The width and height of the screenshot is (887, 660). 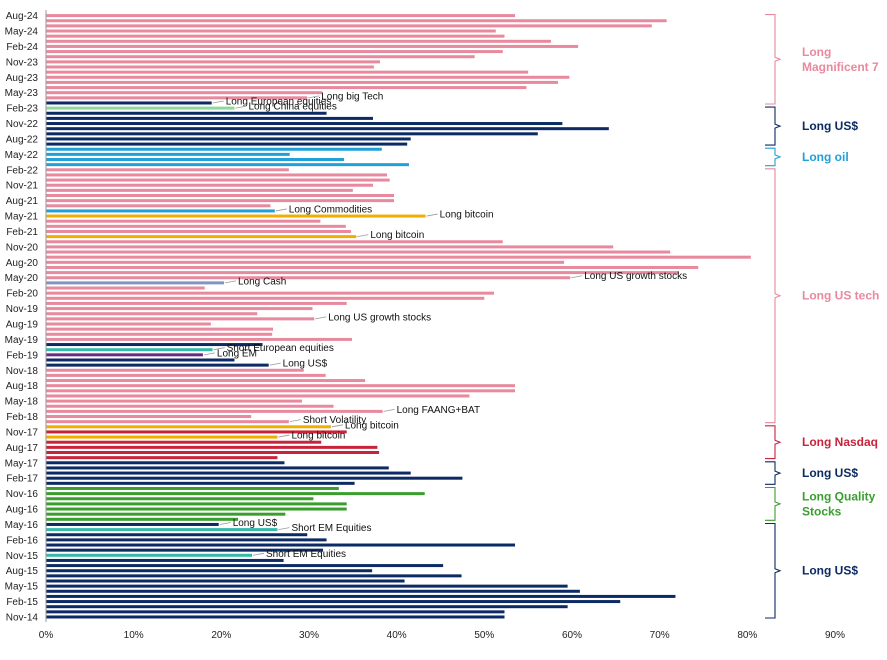 What do you see at coordinates (22, 32) in the screenshot?
I see `y-tick-label: May-24` at bounding box center [22, 32].